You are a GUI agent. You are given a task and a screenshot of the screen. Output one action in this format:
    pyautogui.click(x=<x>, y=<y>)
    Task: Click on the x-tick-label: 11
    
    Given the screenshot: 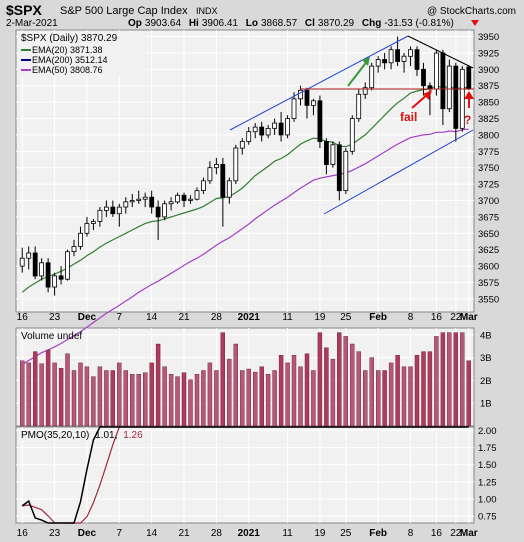 What is the action you would take?
    pyautogui.click(x=287, y=317)
    